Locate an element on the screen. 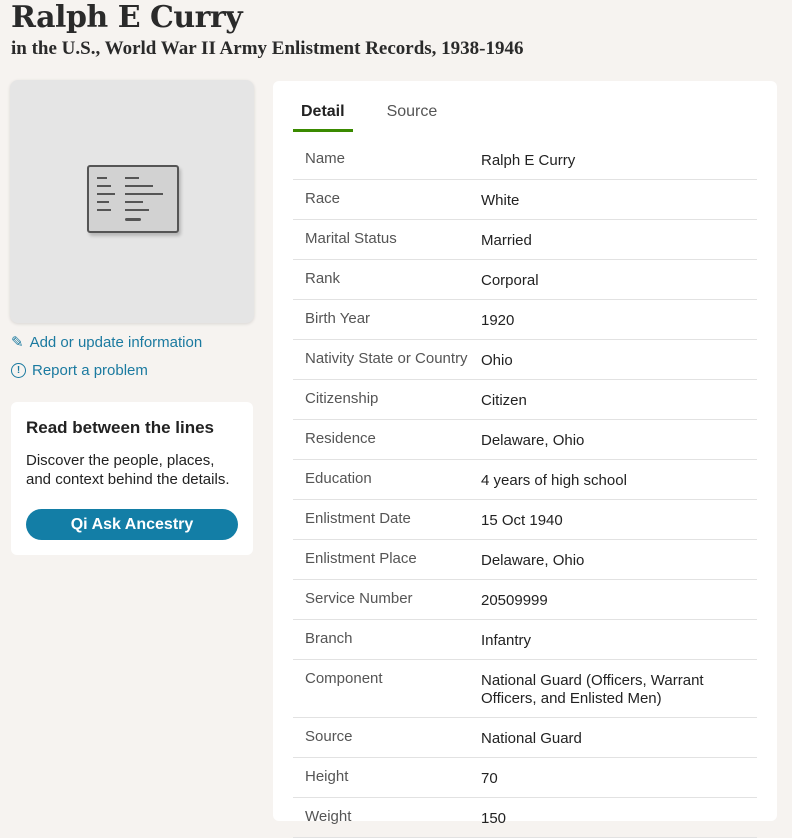  report-problem-link: ! Report a problem is located at coordinates (79, 370).